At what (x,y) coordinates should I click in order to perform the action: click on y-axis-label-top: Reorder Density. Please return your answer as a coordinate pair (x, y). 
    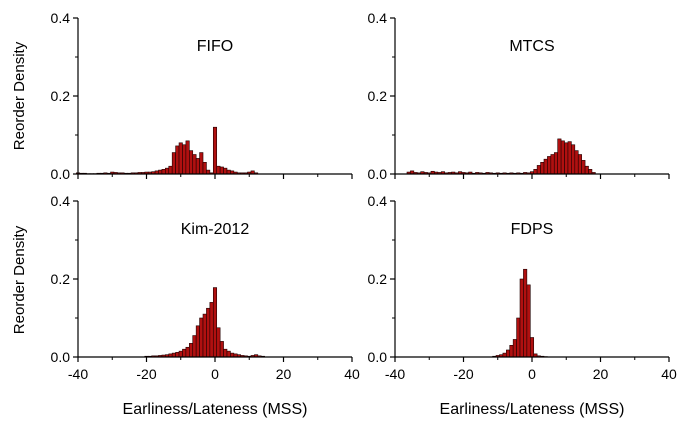
    Looking at the image, I should click on (19, 95).